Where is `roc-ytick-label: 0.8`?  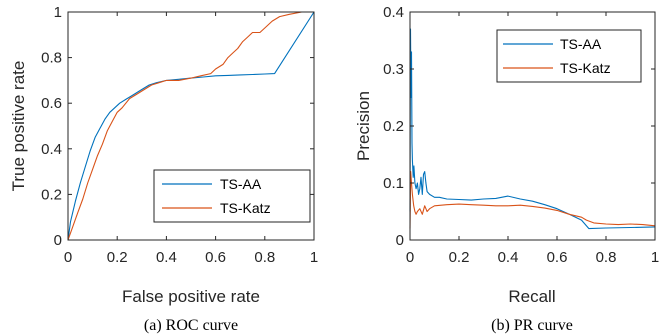
roc-ytick-label: 0.8 is located at coordinates (51, 58).